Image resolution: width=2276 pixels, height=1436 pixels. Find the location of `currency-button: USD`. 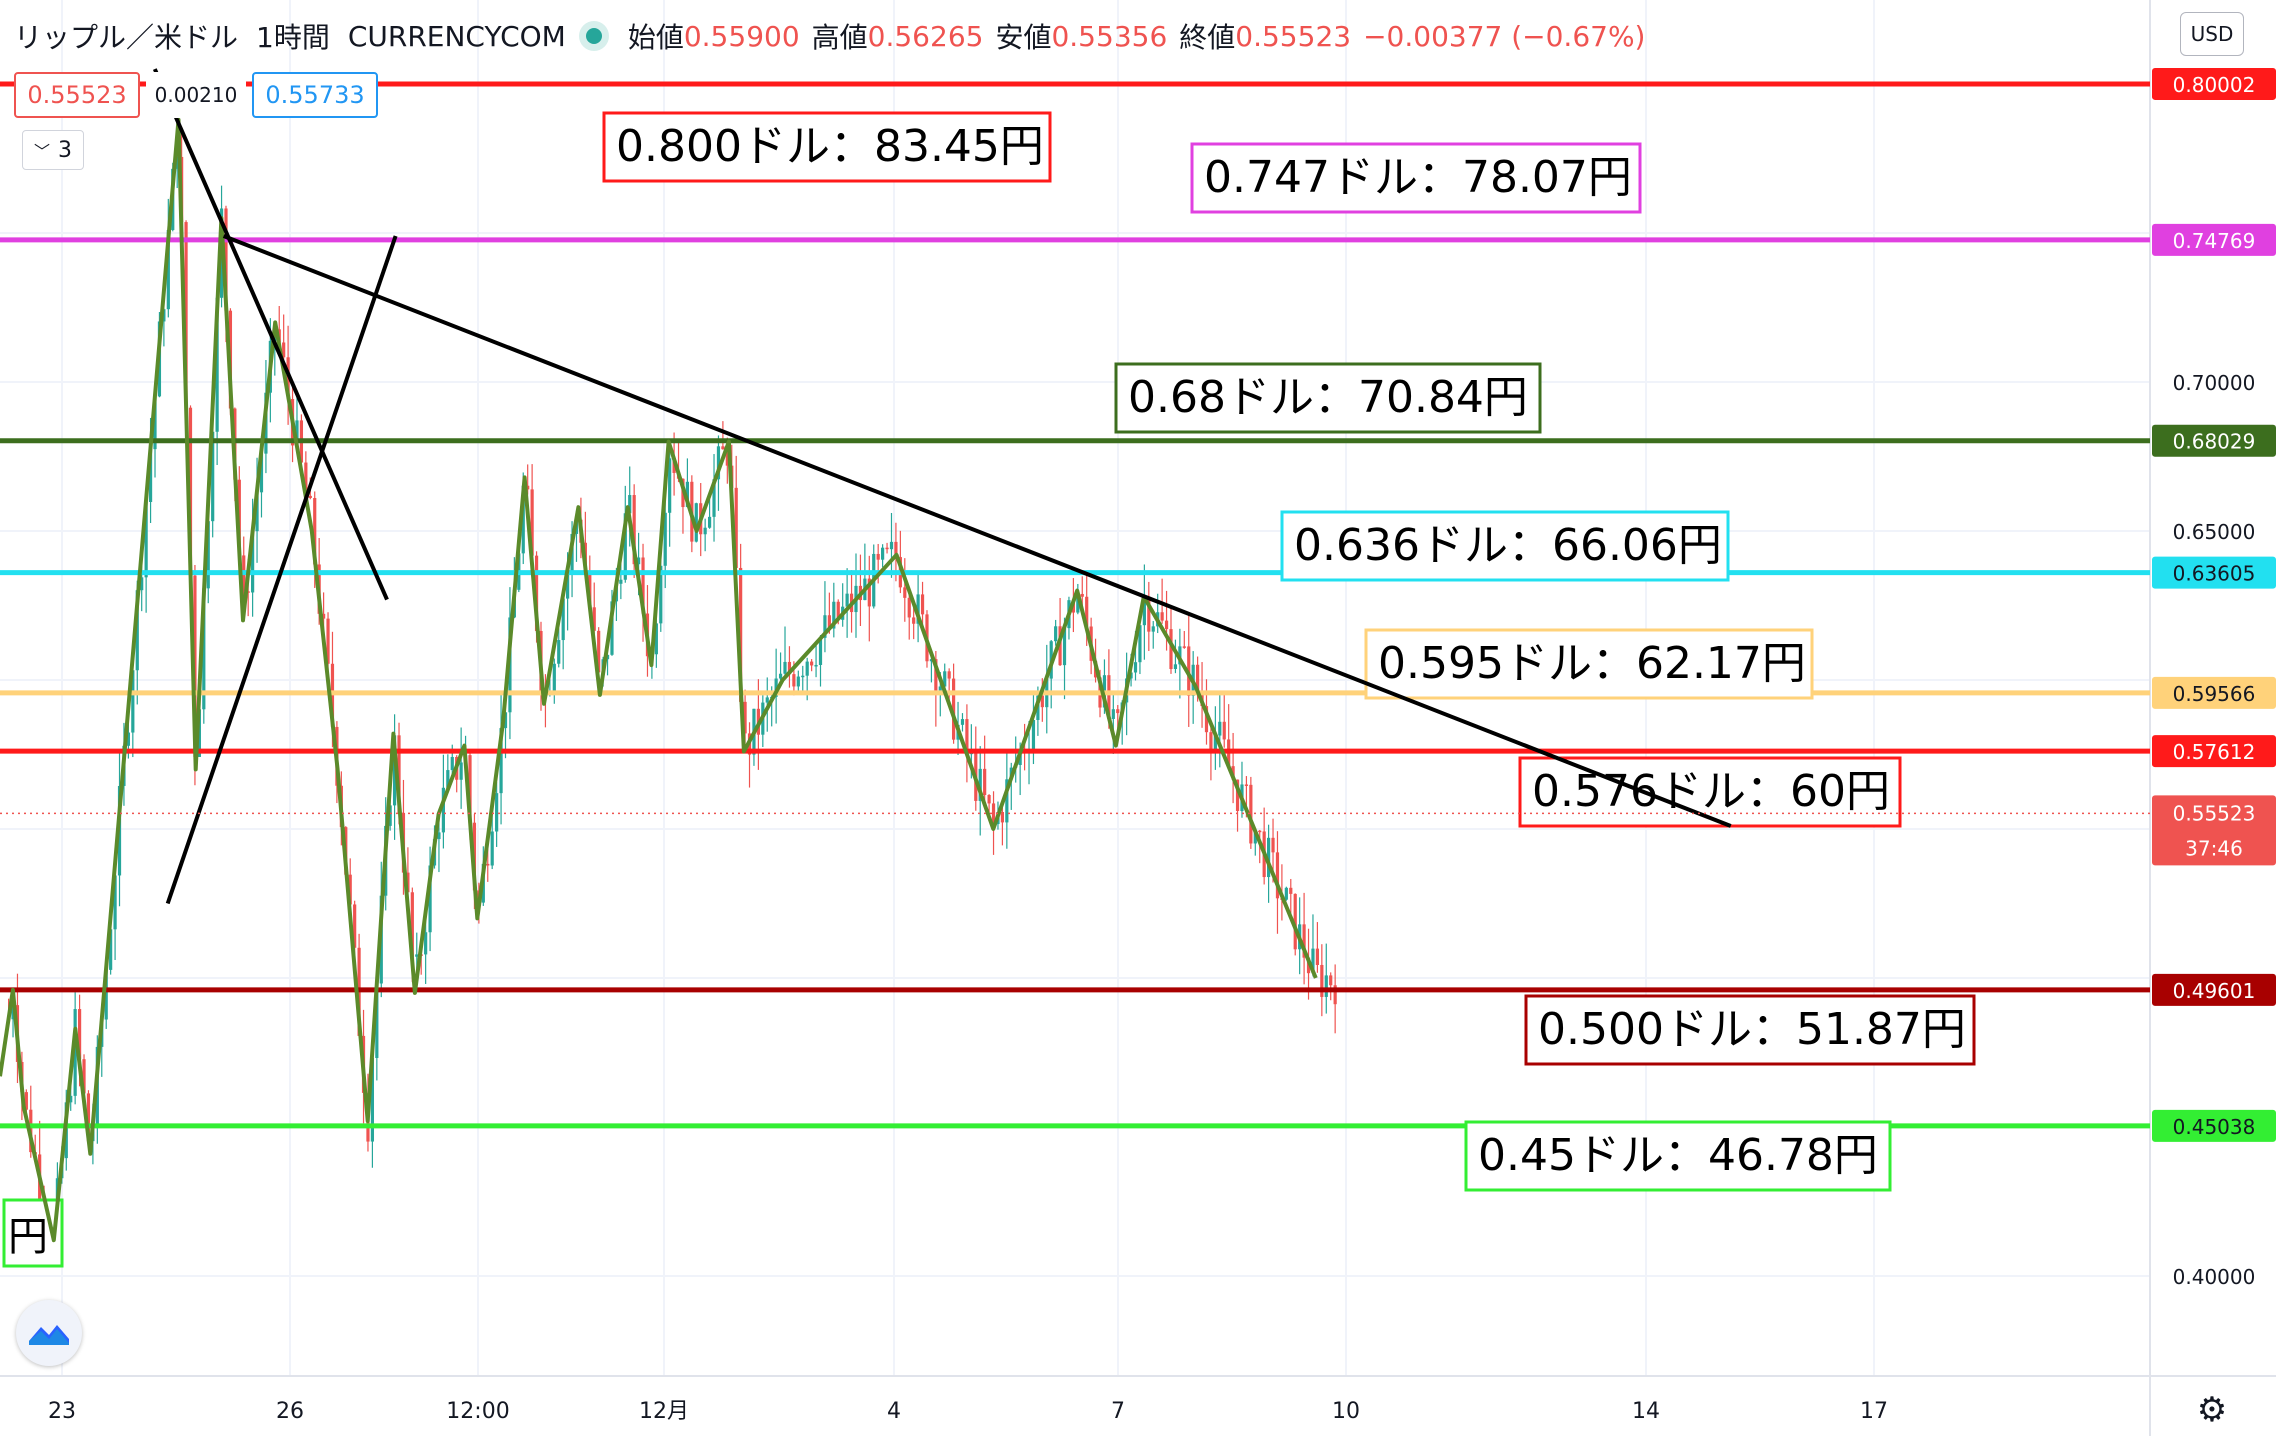

currency-button: USD is located at coordinates (2212, 34).